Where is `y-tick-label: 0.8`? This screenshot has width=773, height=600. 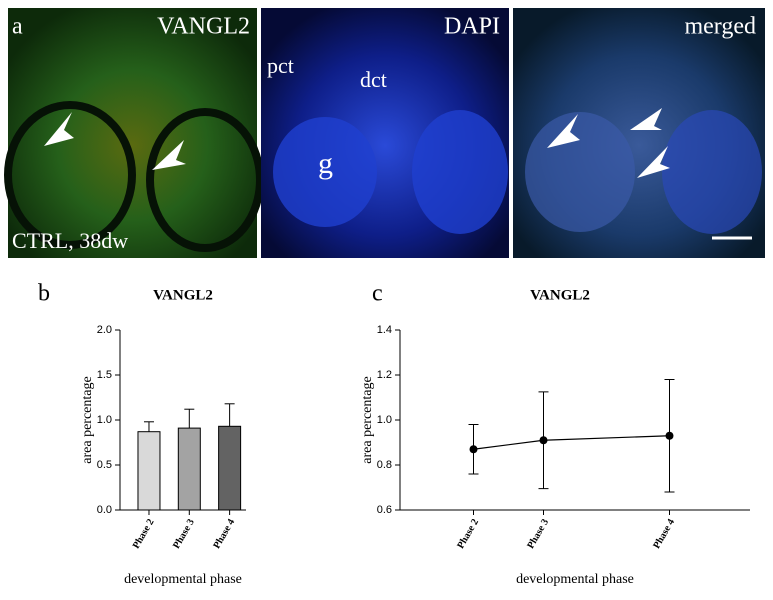
y-tick-label: 0.8 is located at coordinates (384, 465).